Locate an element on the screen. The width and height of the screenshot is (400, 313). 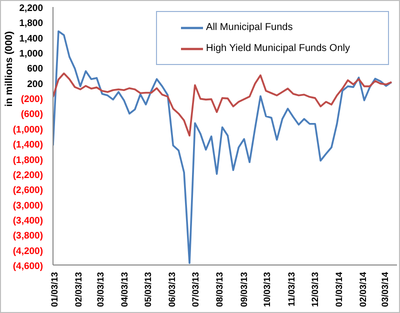
y-tick-label: 1,400 is located at coordinates (31, 38).